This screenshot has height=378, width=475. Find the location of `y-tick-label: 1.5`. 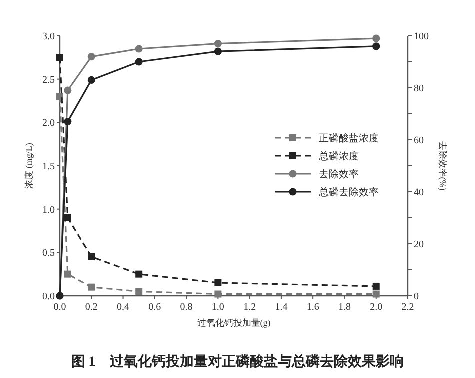

y-tick-label: 1.5 is located at coordinates (48, 167).